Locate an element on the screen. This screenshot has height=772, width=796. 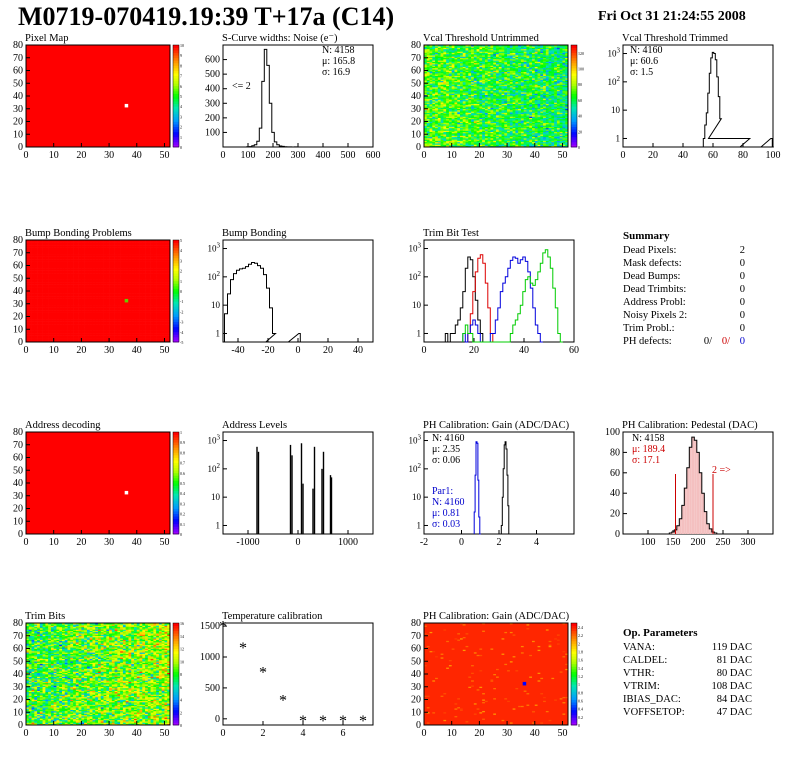
y-tick-label: 30 is located at coordinates (416, 109).